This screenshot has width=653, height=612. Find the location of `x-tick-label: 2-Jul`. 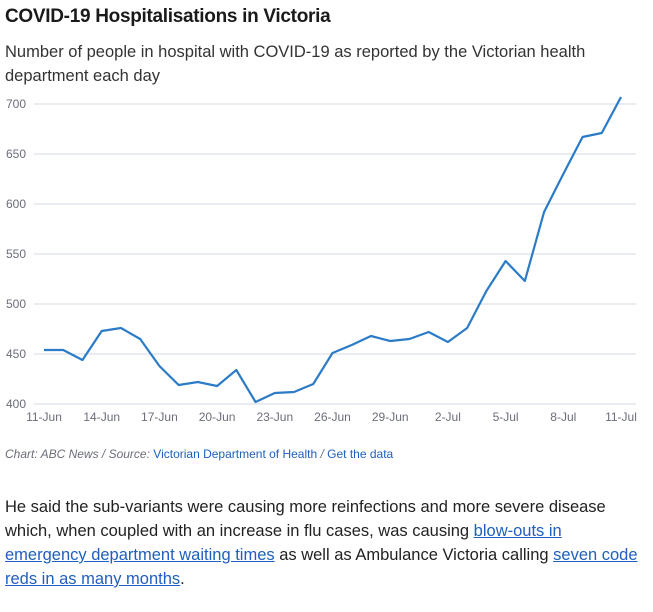

x-tick-label: 2-Jul is located at coordinates (448, 417).